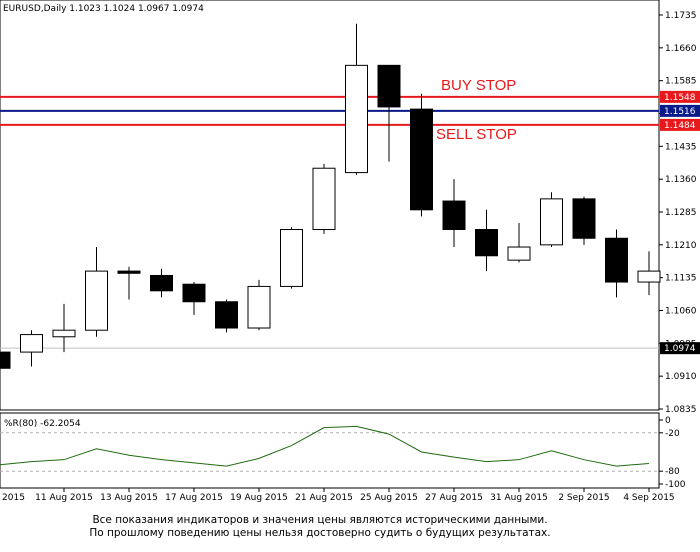 This screenshot has height=552, width=700. Describe the element at coordinates (672, 472) in the screenshot. I see `indicator-axis-tick-label: -80` at that location.